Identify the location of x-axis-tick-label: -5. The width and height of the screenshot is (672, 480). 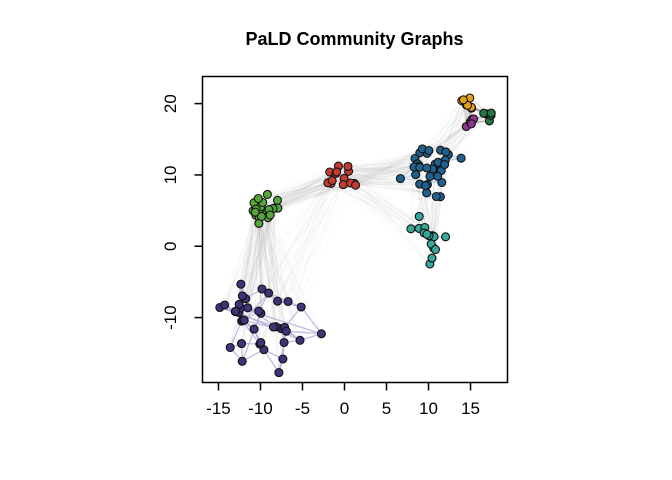
(302, 408).